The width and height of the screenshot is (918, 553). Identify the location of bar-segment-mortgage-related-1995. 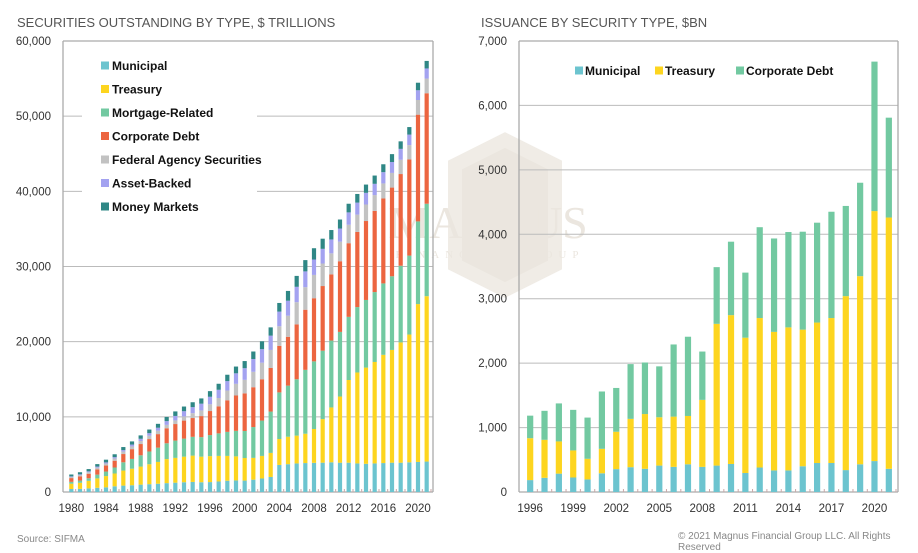
(201, 447).